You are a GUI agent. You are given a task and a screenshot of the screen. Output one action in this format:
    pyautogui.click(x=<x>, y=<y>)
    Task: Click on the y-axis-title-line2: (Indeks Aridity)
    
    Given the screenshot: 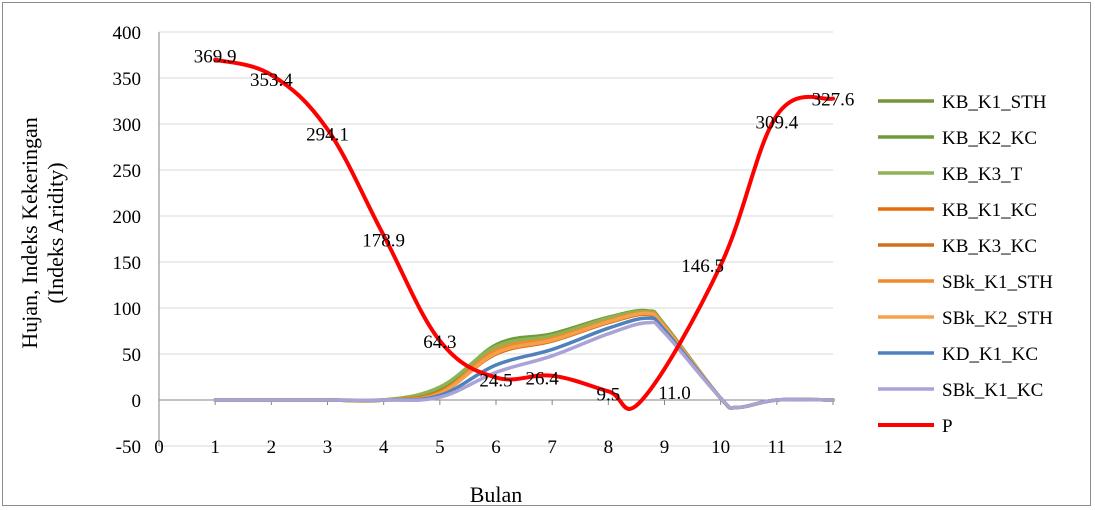 What is the action you would take?
    pyautogui.click(x=55, y=232)
    